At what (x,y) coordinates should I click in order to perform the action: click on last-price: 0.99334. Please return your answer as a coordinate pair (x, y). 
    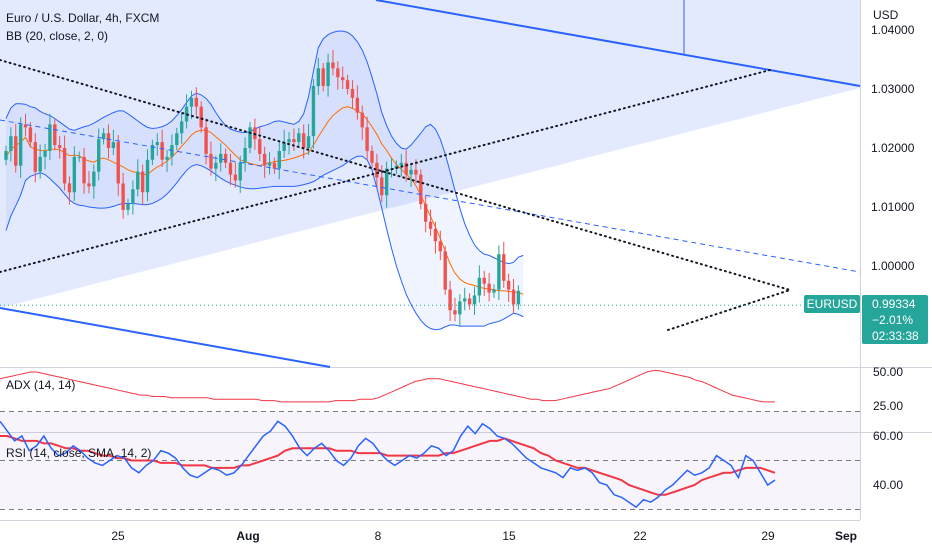
    Looking at the image, I should click on (894, 304).